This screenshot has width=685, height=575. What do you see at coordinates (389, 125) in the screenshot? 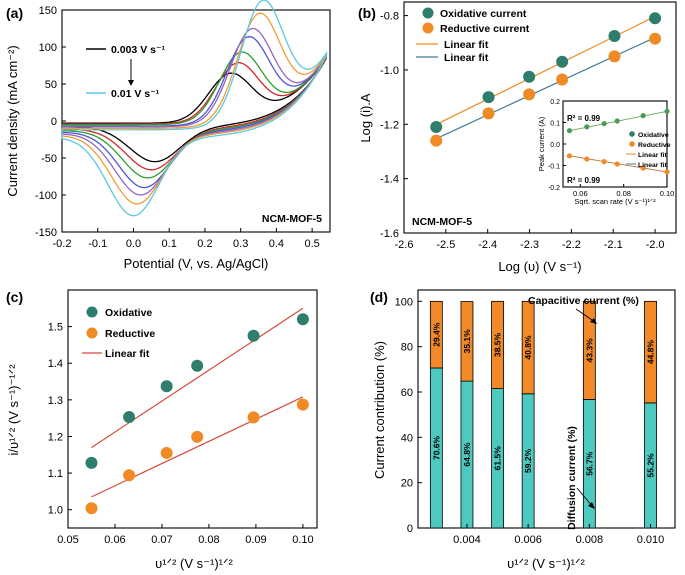
I see `y-tick-label: -1.2` at bounding box center [389, 125].